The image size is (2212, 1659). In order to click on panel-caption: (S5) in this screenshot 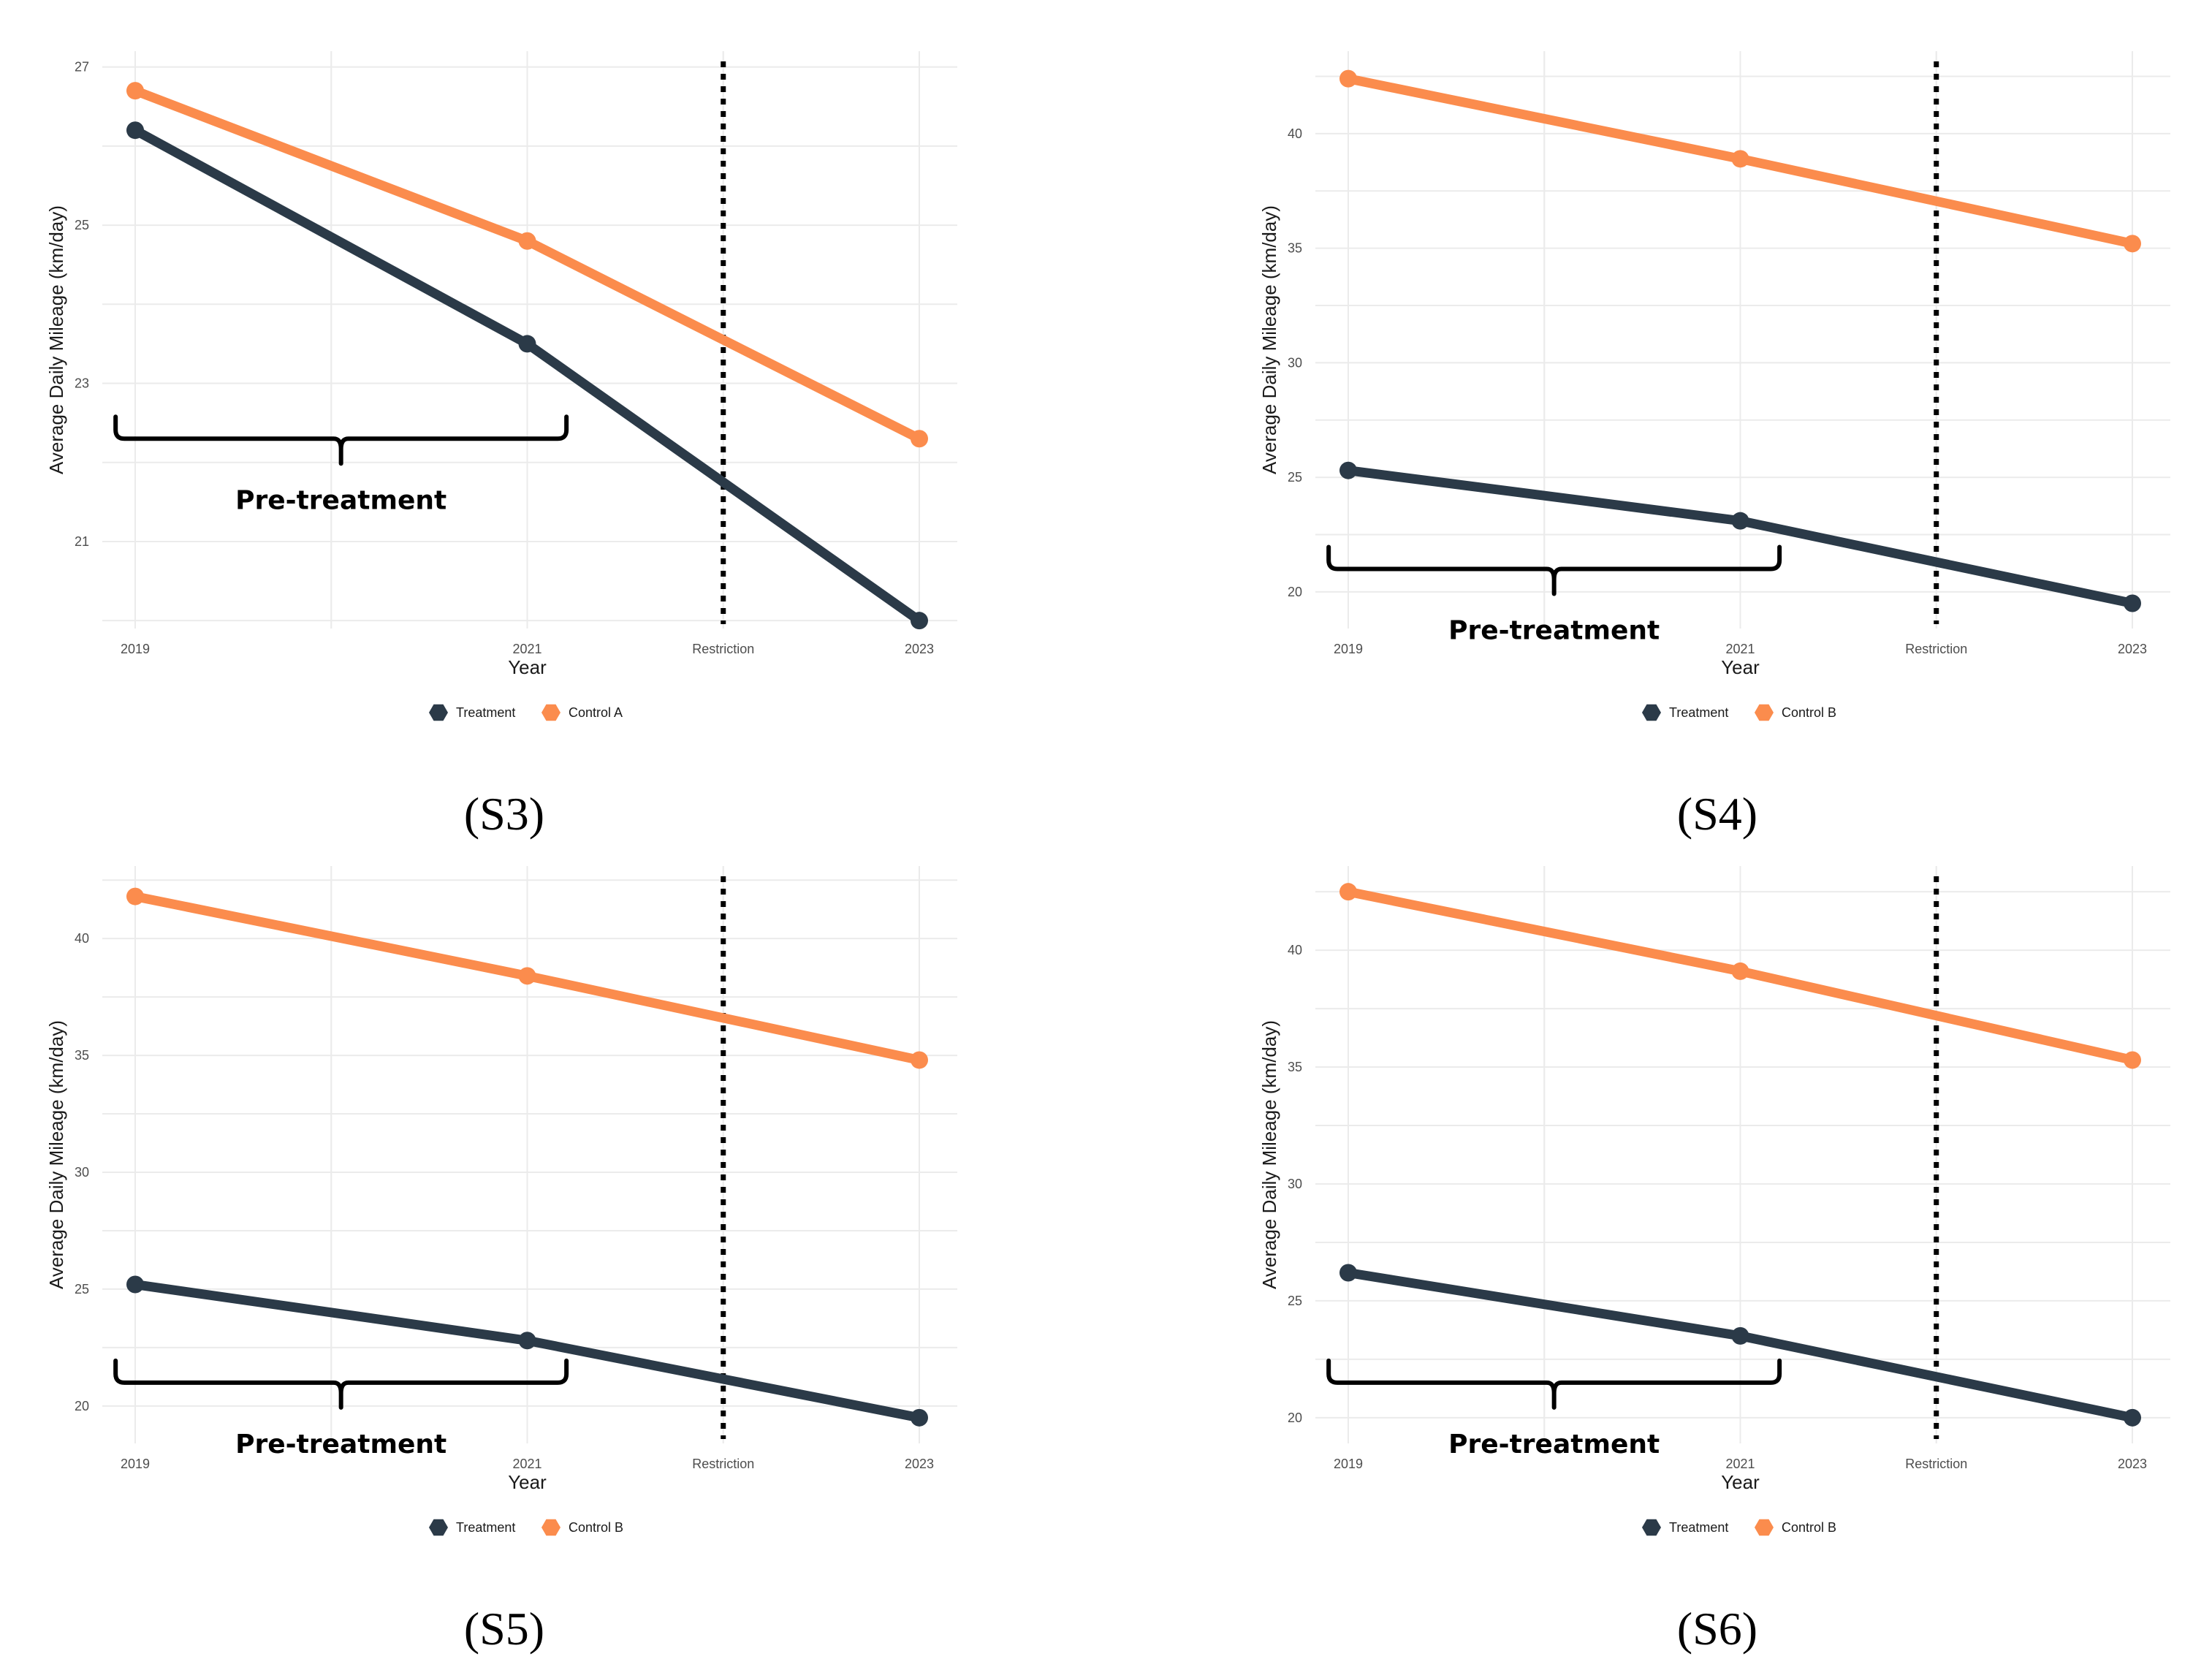, I will do `click(504, 1629)`.